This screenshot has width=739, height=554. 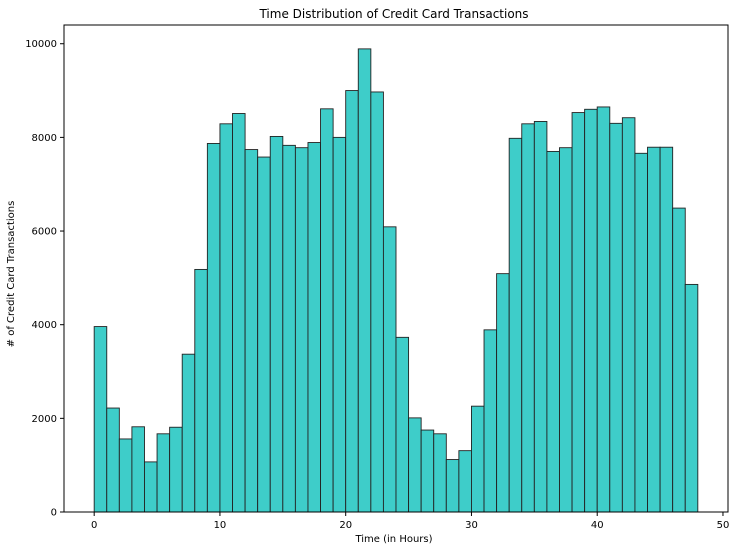 I want to click on x-tick-label: 0, so click(x=94, y=525).